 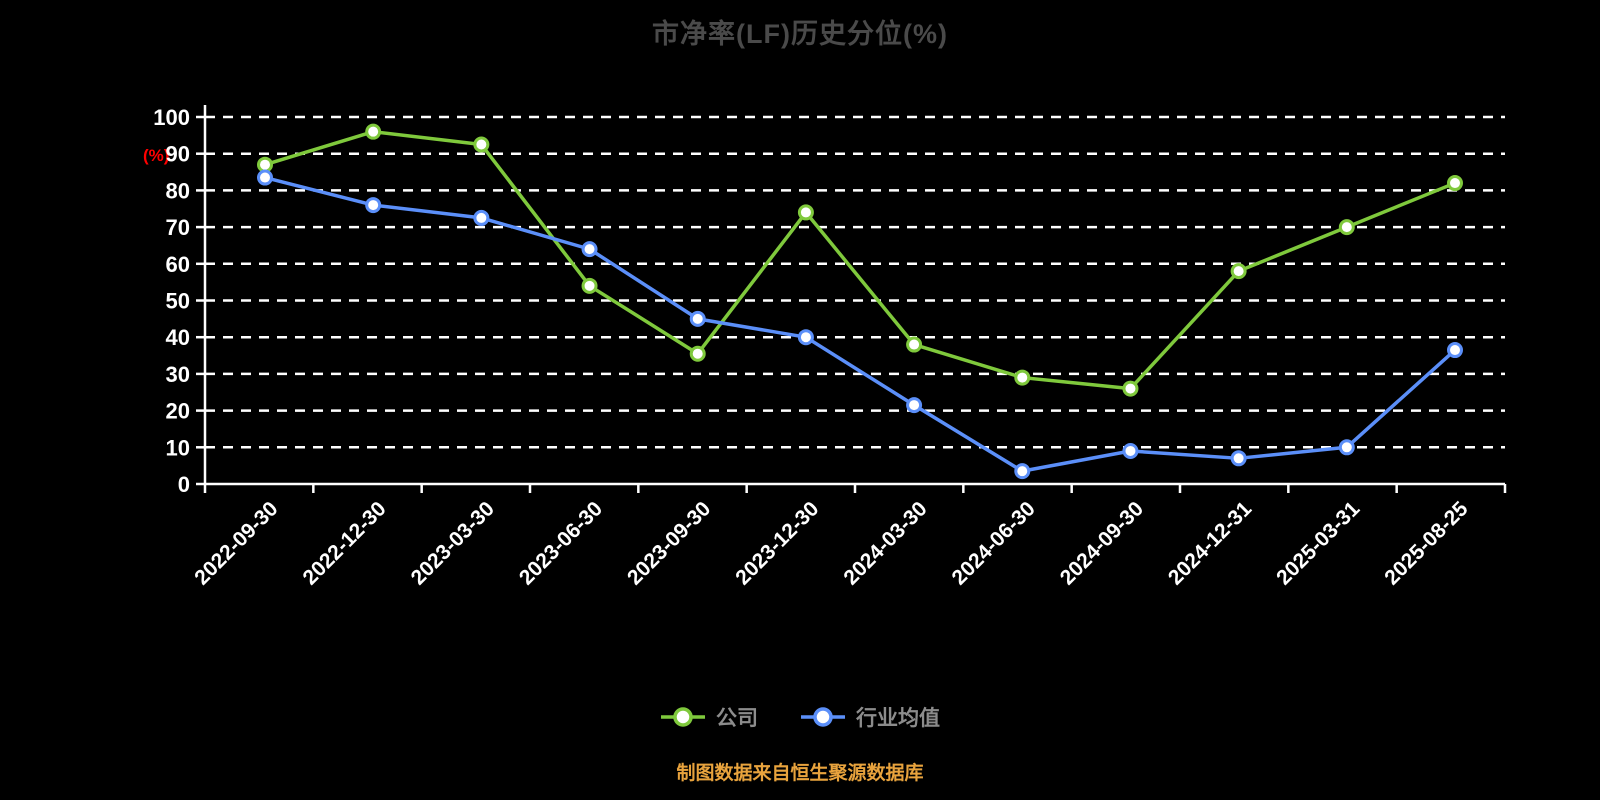 What do you see at coordinates (800, 34) in the screenshot?
I see `chart-title: 市净率(LF)历史分位(%)` at bounding box center [800, 34].